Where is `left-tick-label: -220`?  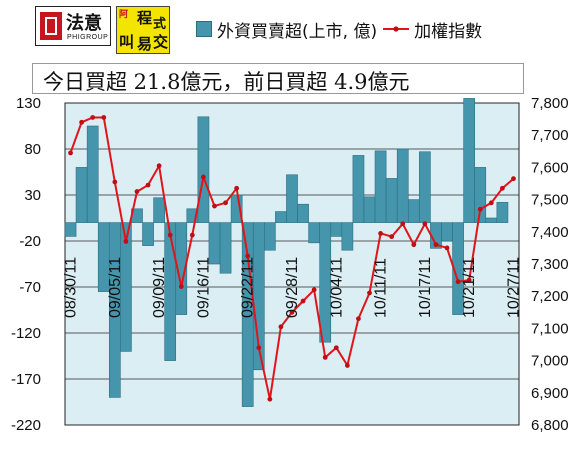 left-tick-label: -220 is located at coordinates (26, 425).